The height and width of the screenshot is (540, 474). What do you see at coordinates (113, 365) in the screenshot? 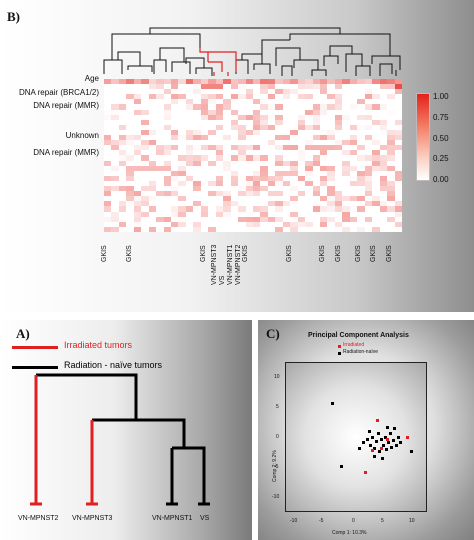
I see `legend-label-naive: Radiation - naïve tumors` at bounding box center [113, 365].